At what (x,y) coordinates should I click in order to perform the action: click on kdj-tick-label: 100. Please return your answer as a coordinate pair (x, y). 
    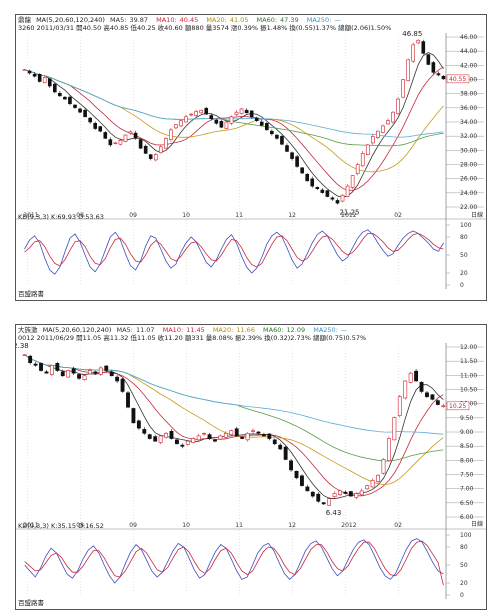
    Looking at the image, I should click on (466, 535).